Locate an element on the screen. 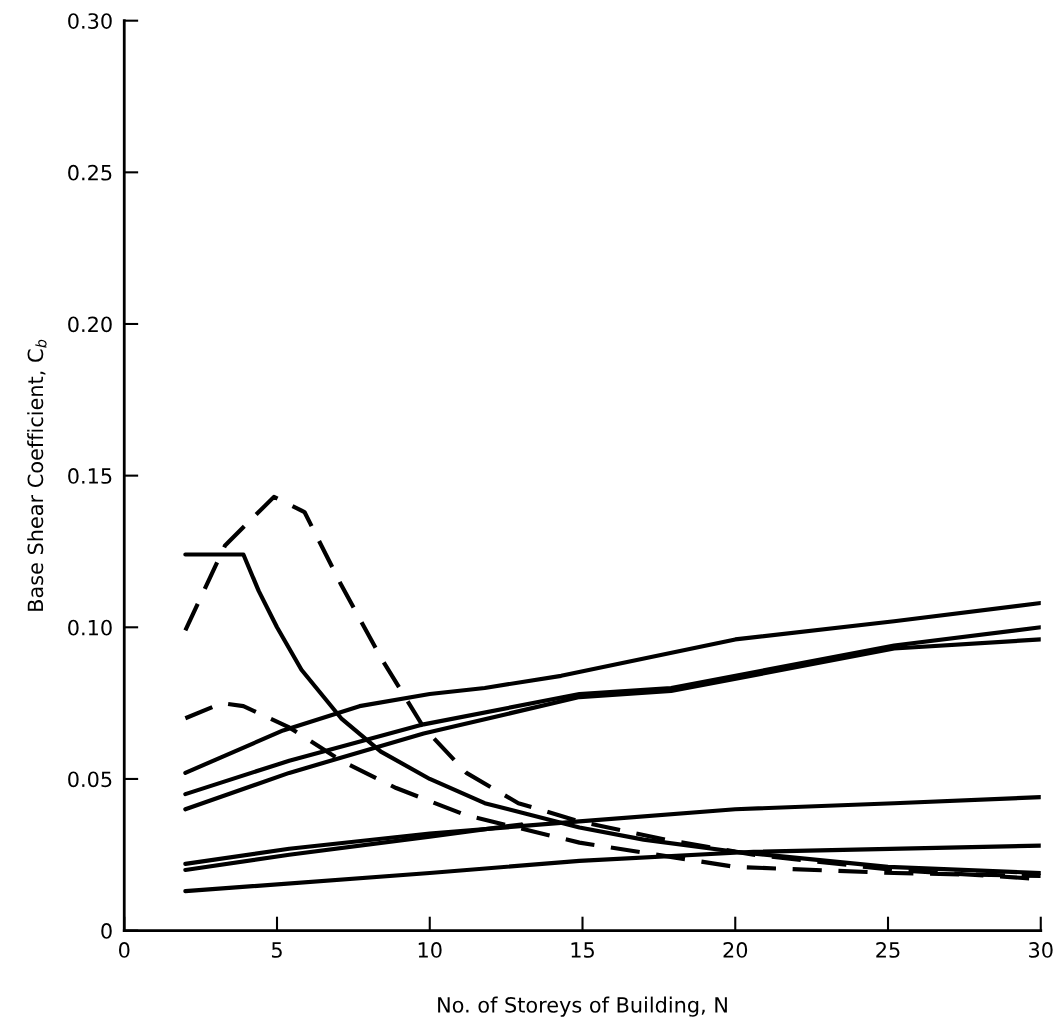  y-axis-title: Base Shear Coefficient, C$_{b}$ is located at coordinates (37, 475).